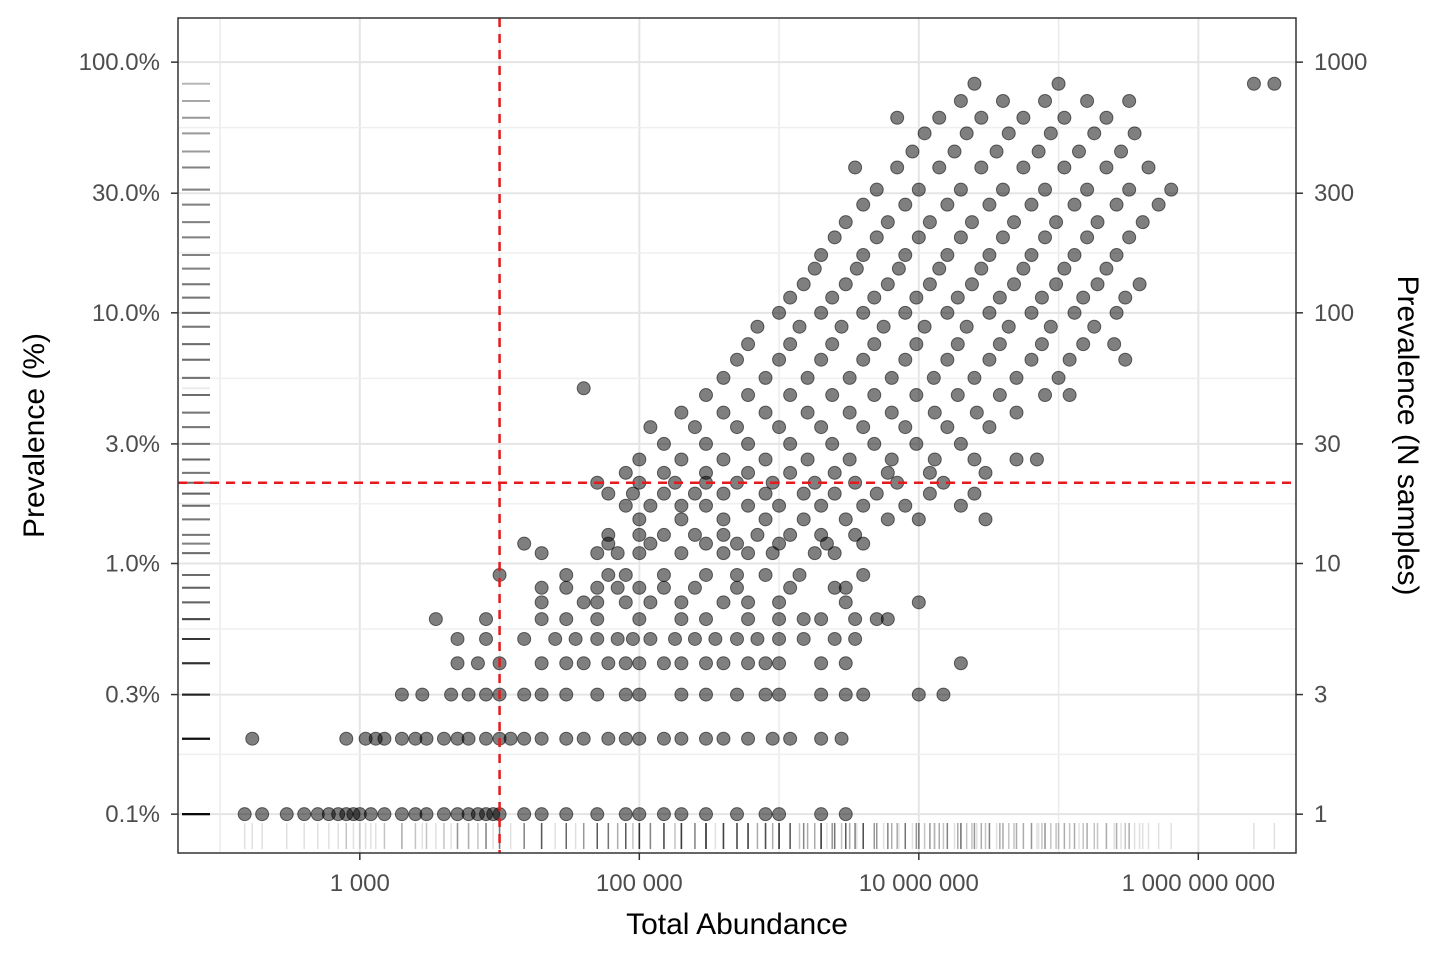 This screenshot has width=1440, height=965. What do you see at coordinates (119, 62) in the screenshot?
I see `y-left-tick-label: 100.0%` at bounding box center [119, 62].